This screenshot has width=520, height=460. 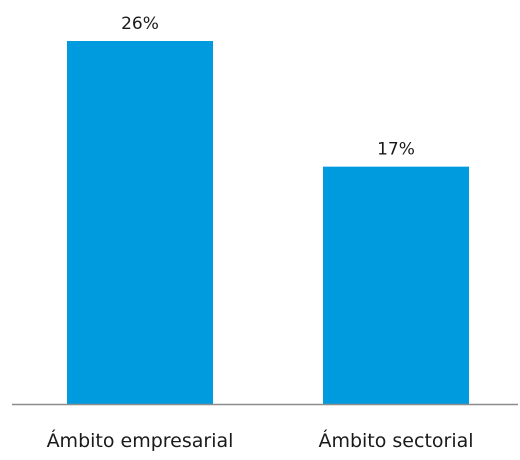 I want to click on category-labels-layer: Ámbito empresarial Ámbito sectorial, so click(x=260, y=440).